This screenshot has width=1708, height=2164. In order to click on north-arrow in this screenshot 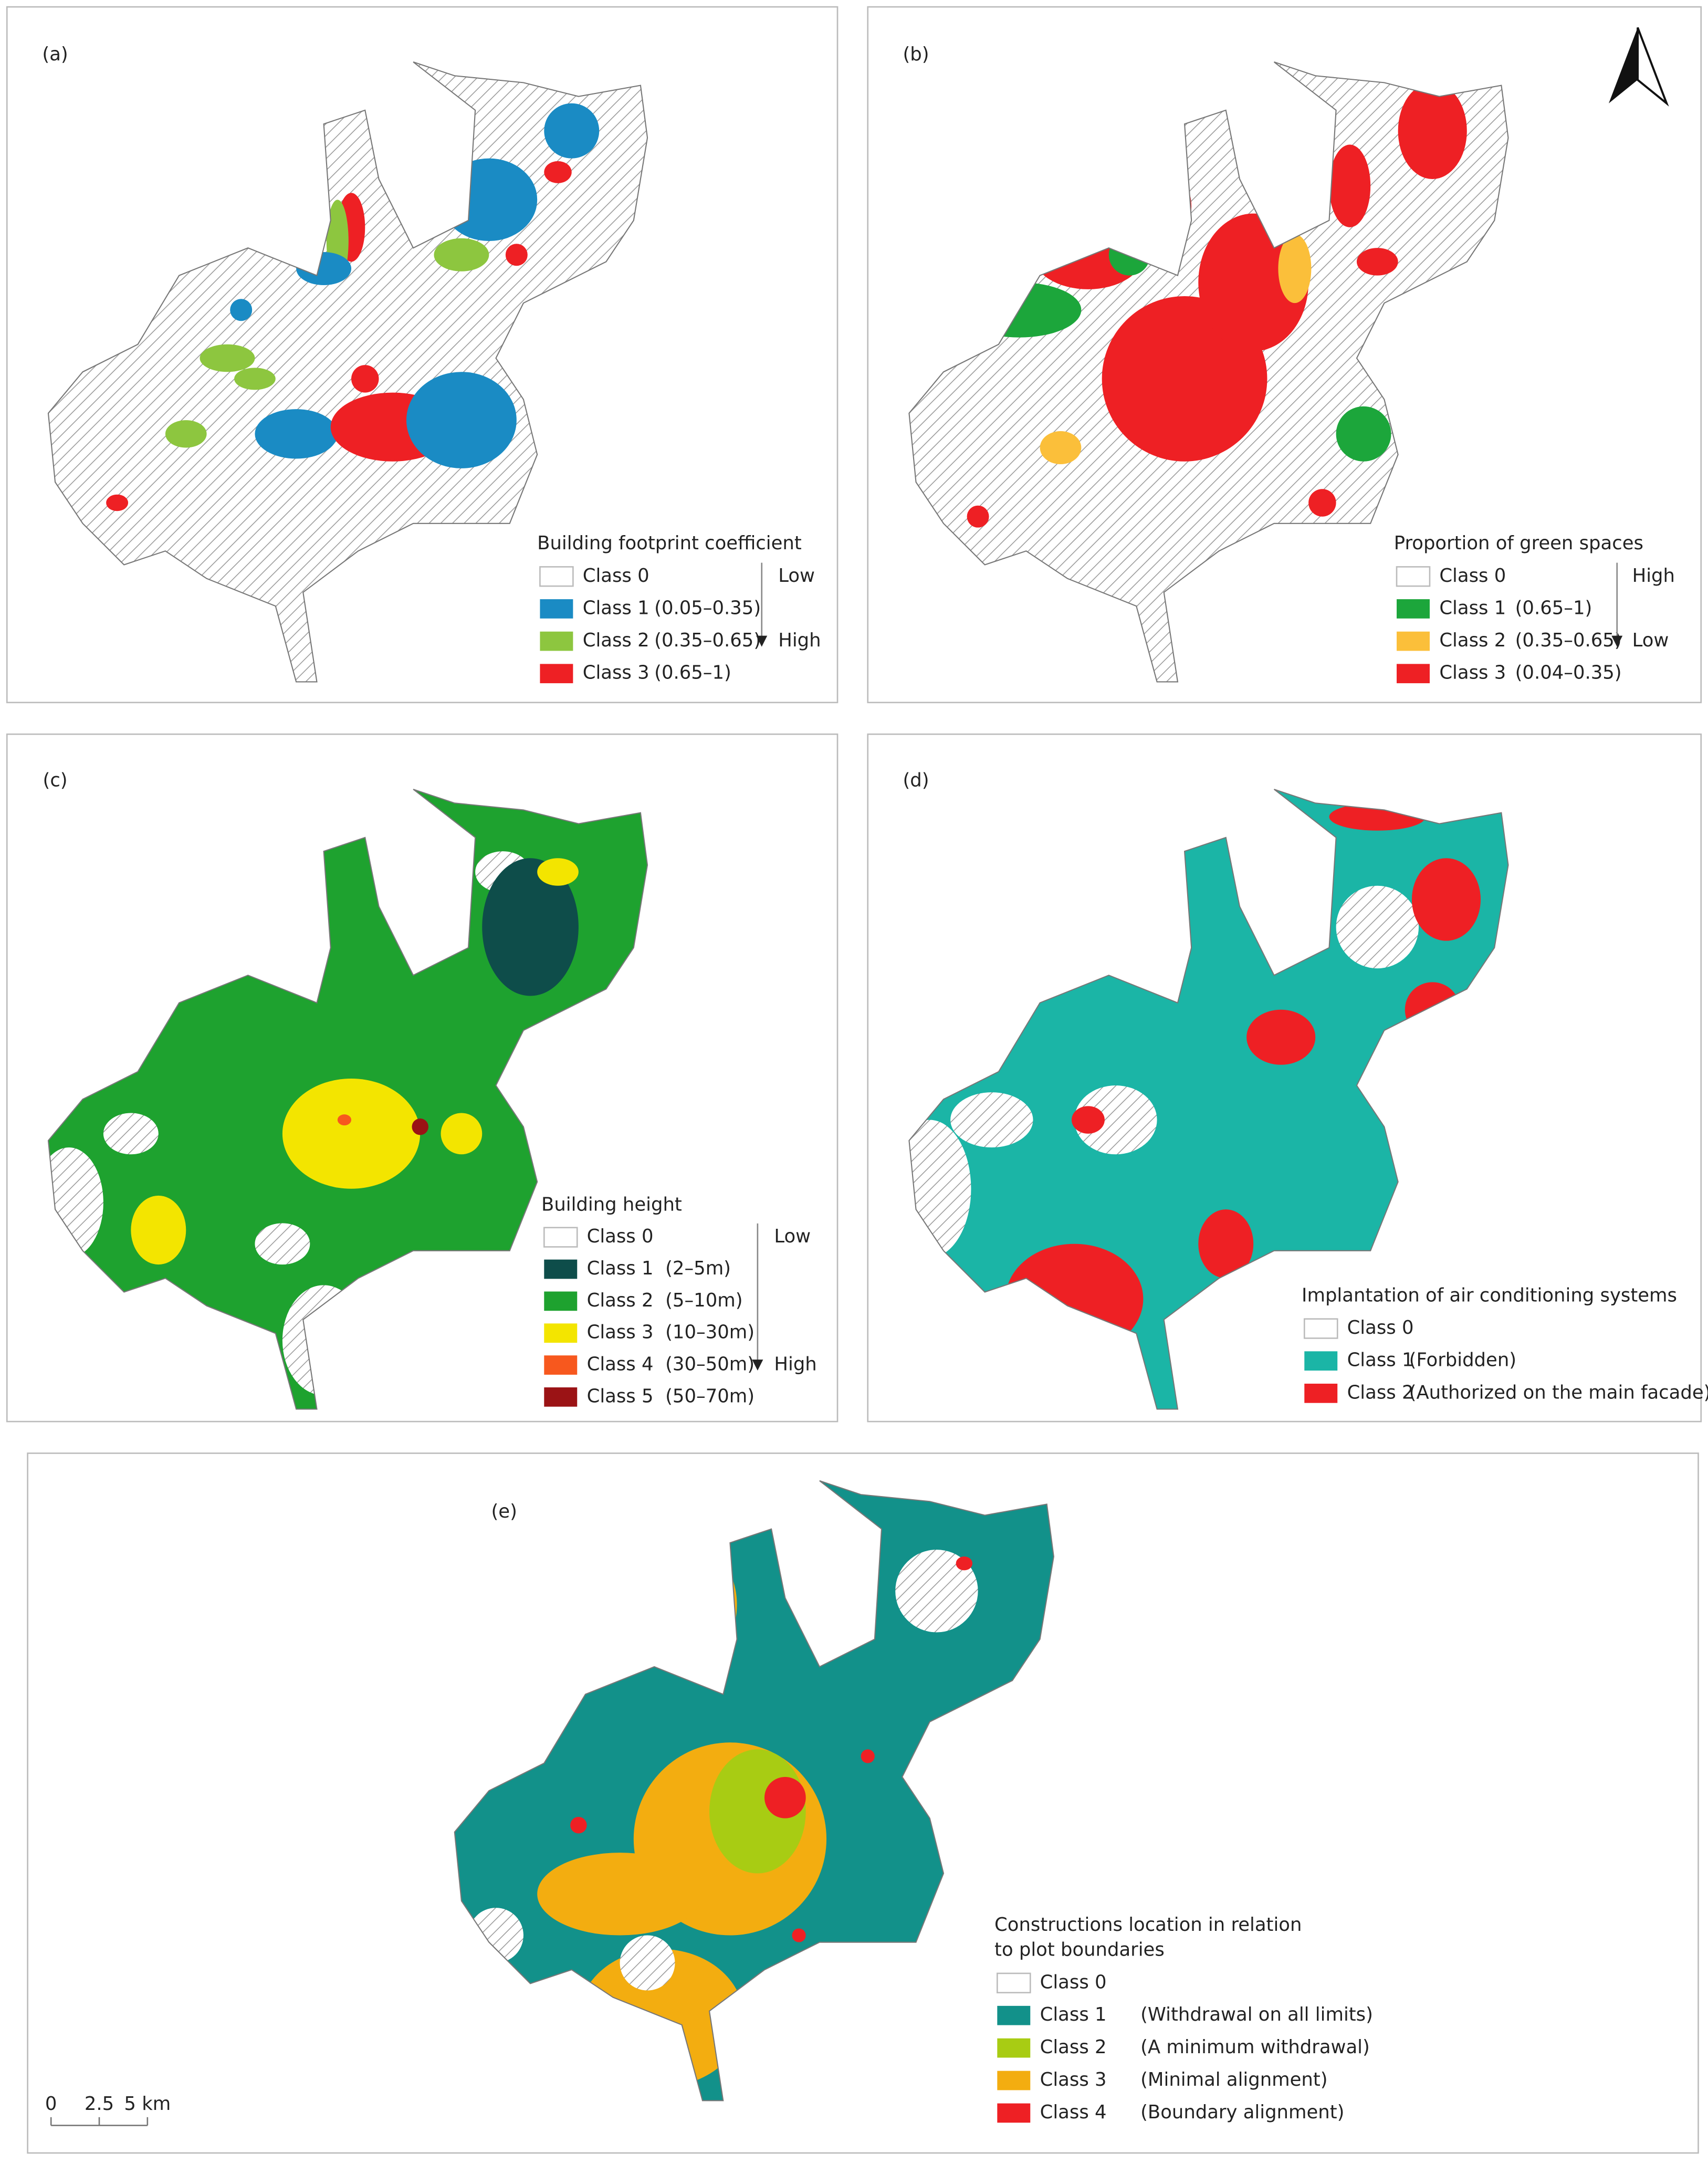, I will do `click(1638, 67)`.